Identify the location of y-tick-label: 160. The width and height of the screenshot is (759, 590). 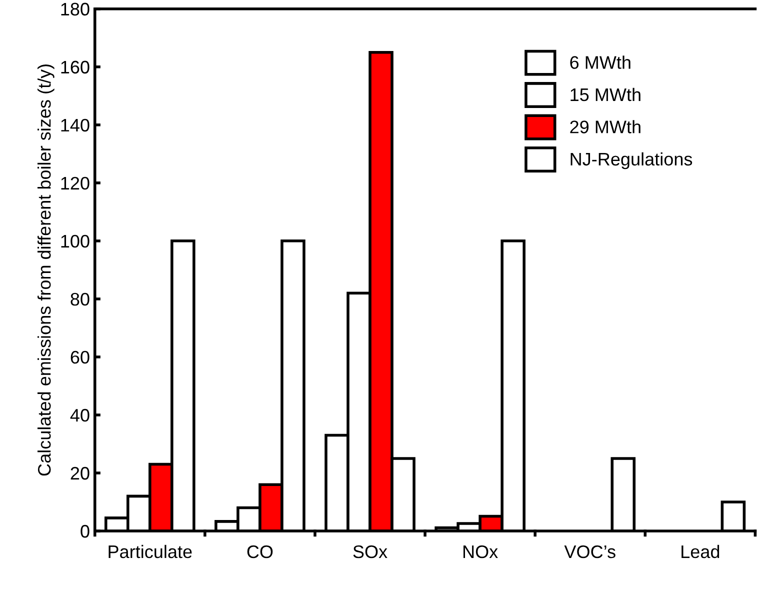
(75, 67).